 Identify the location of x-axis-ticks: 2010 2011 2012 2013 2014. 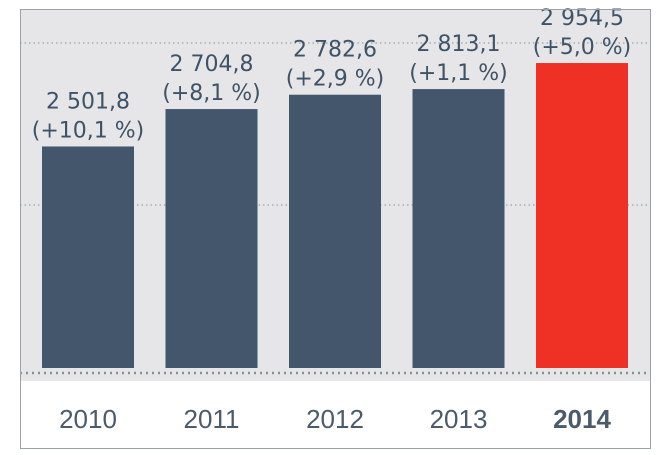
(335, 419).